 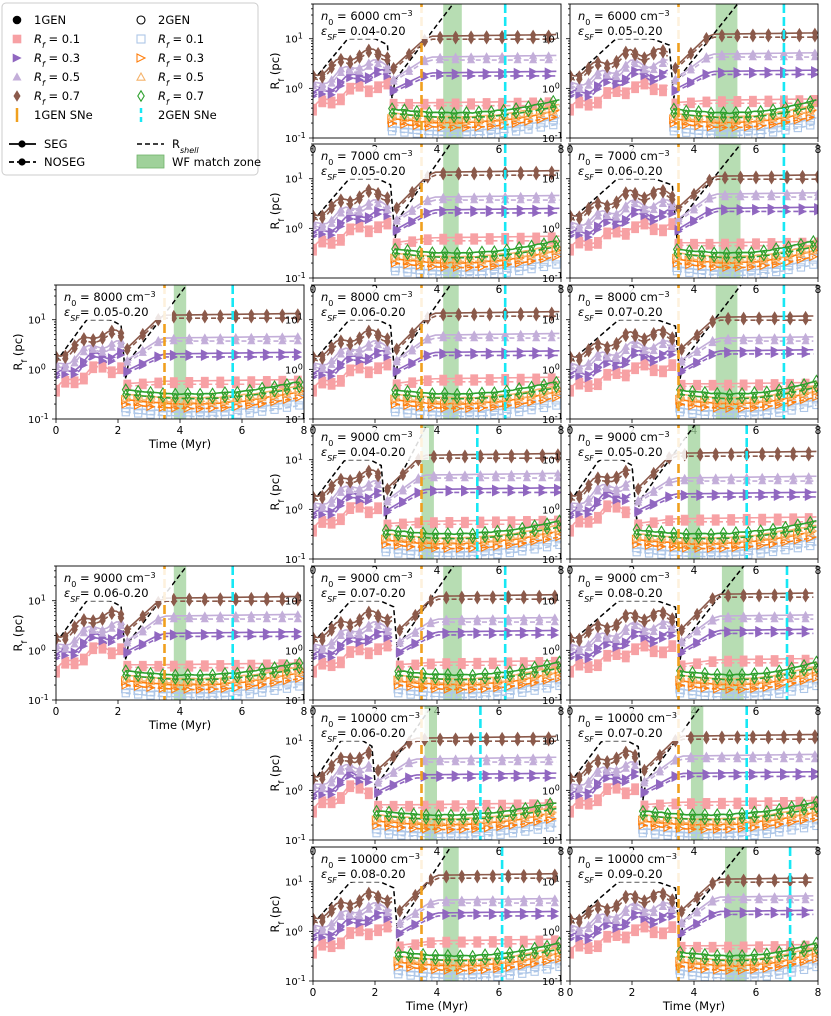 What do you see at coordinates (572, 503) in the screenshot?
I see `rf05-early-point` at bounding box center [572, 503].